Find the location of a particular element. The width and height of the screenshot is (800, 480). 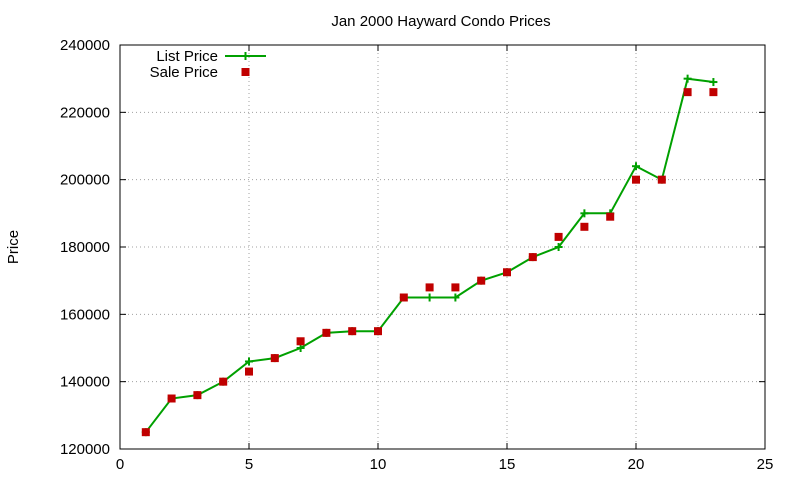

y-tick-label: 160000 is located at coordinates (85, 314).